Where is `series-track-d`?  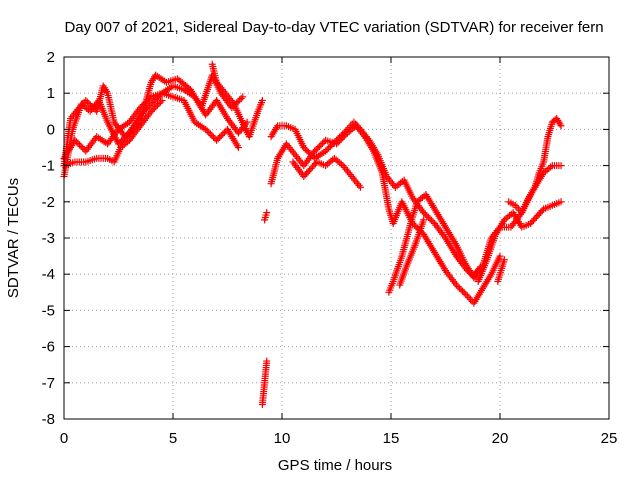 series-track-d is located at coordinates (113, 133).